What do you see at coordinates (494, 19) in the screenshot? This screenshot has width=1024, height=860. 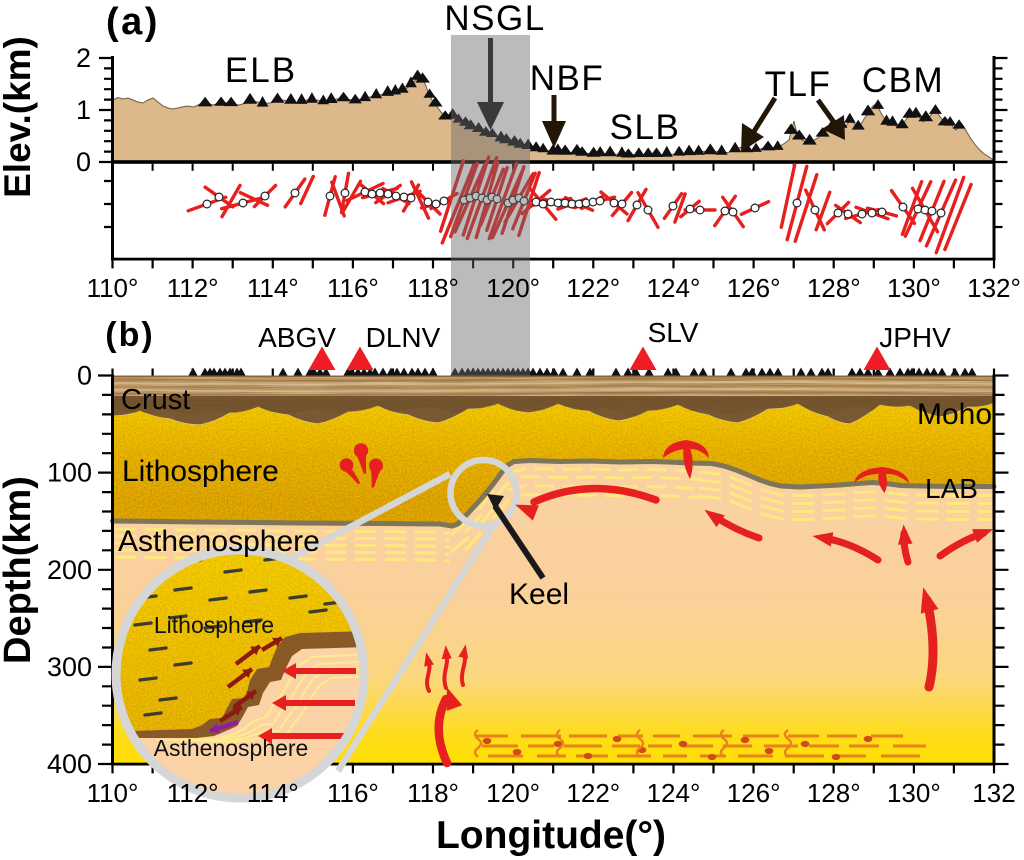 I see `svg-text: NSGL` at bounding box center [494, 19].